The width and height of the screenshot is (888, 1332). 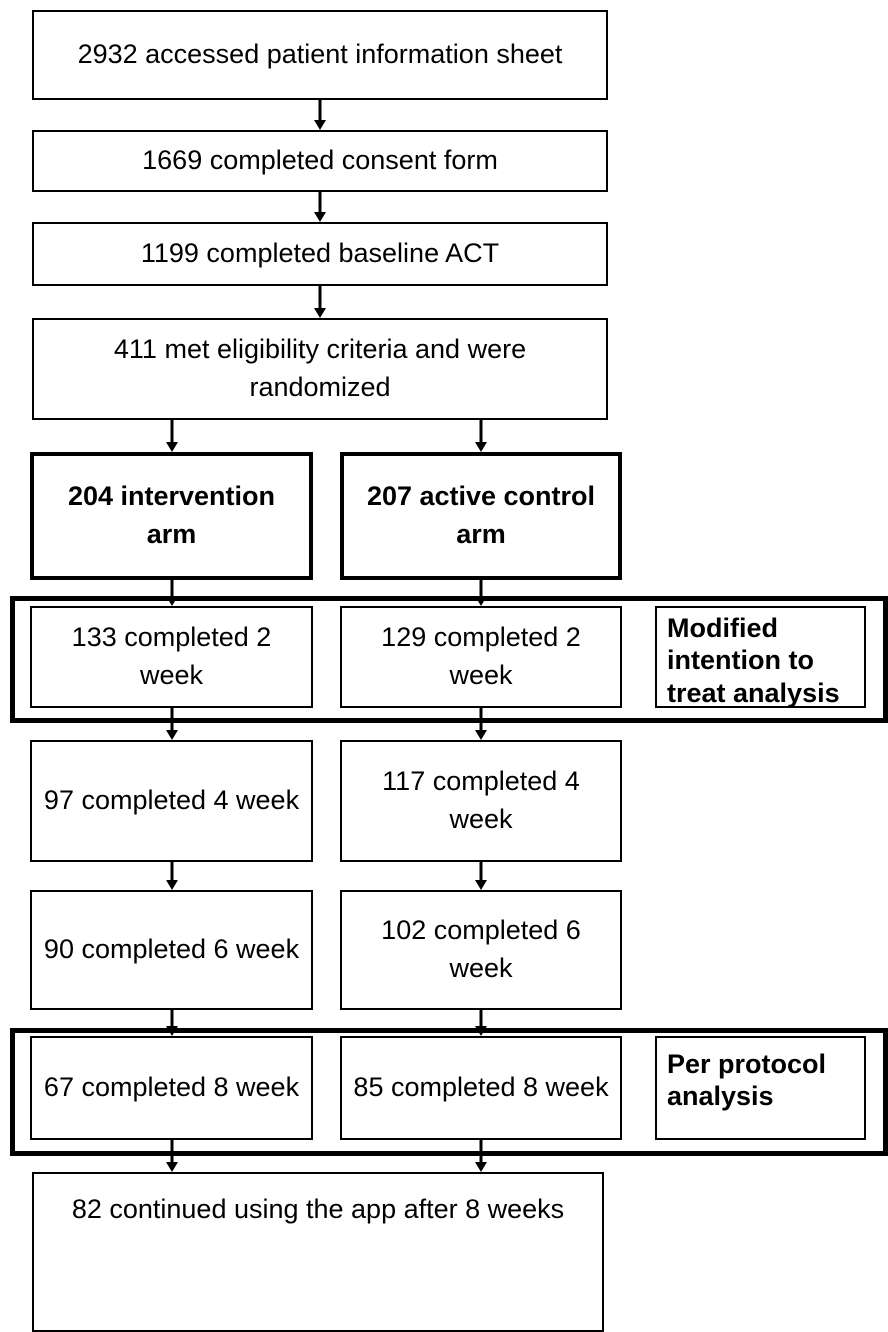 What do you see at coordinates (760, 1088) in the screenshot?
I see `group-label: Per protocol analysis` at bounding box center [760, 1088].